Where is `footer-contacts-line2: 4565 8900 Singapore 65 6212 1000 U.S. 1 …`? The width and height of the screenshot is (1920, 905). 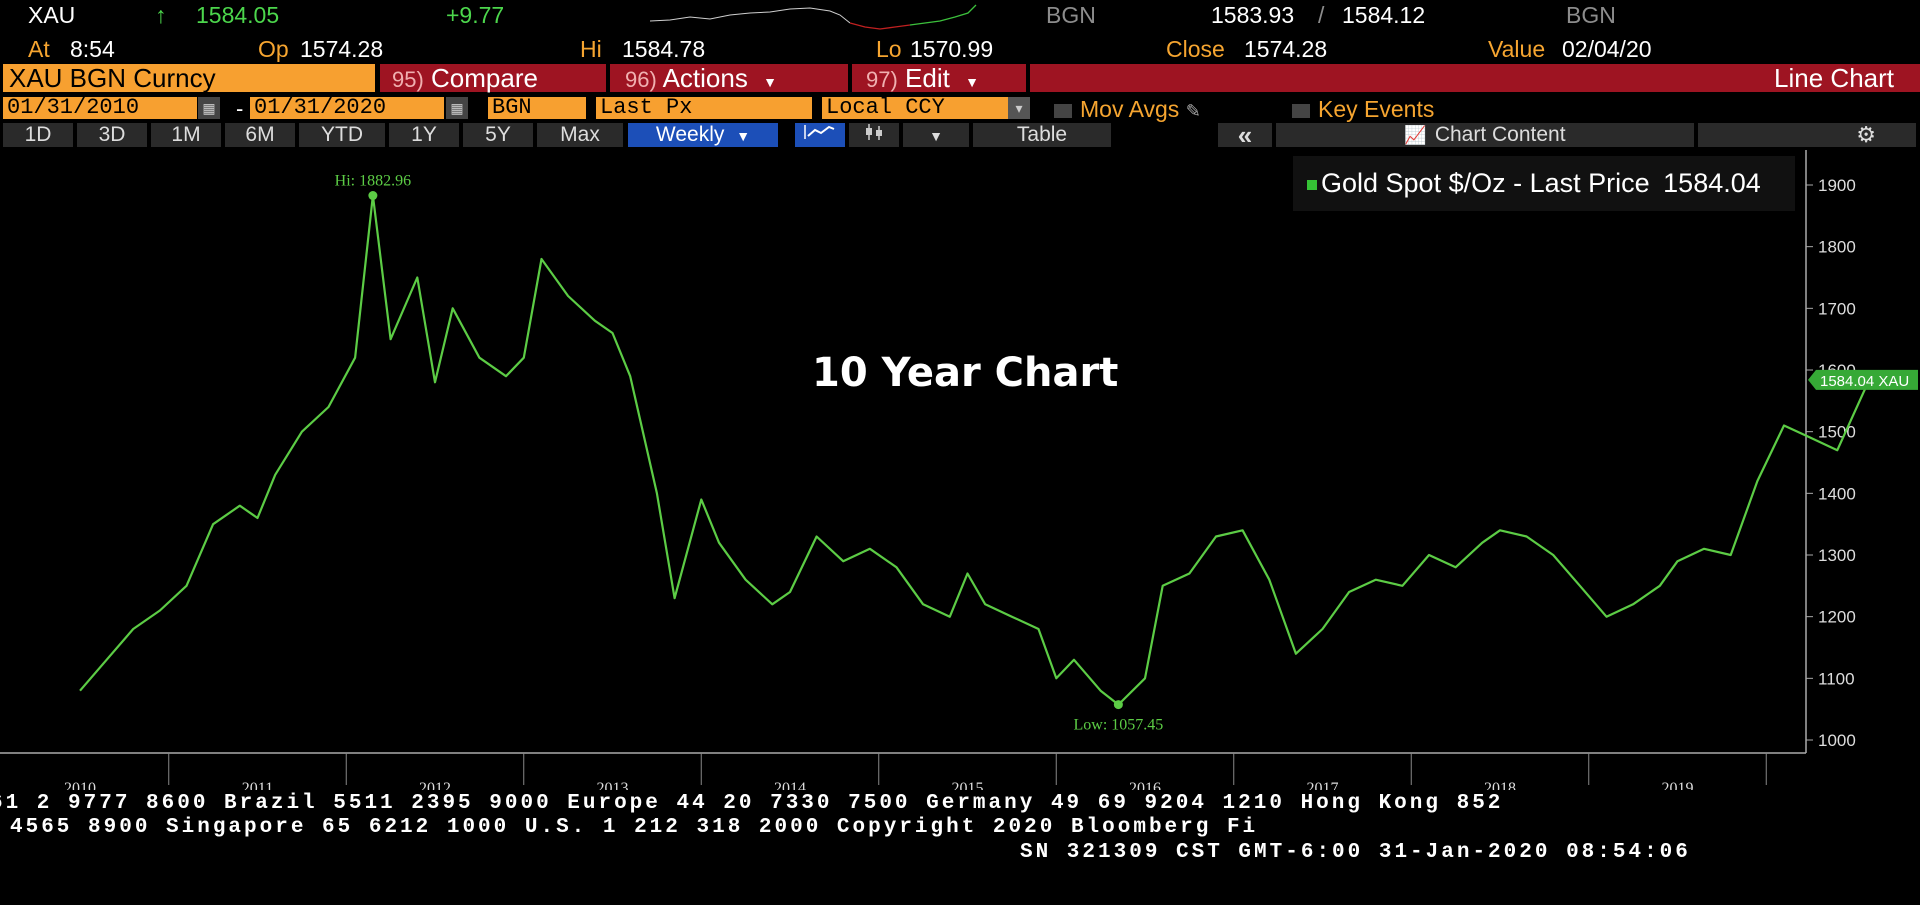
footer-contacts-line2: 4565 8900 Singapore 65 6212 1000 U.S. 1 … is located at coordinates (634, 827).